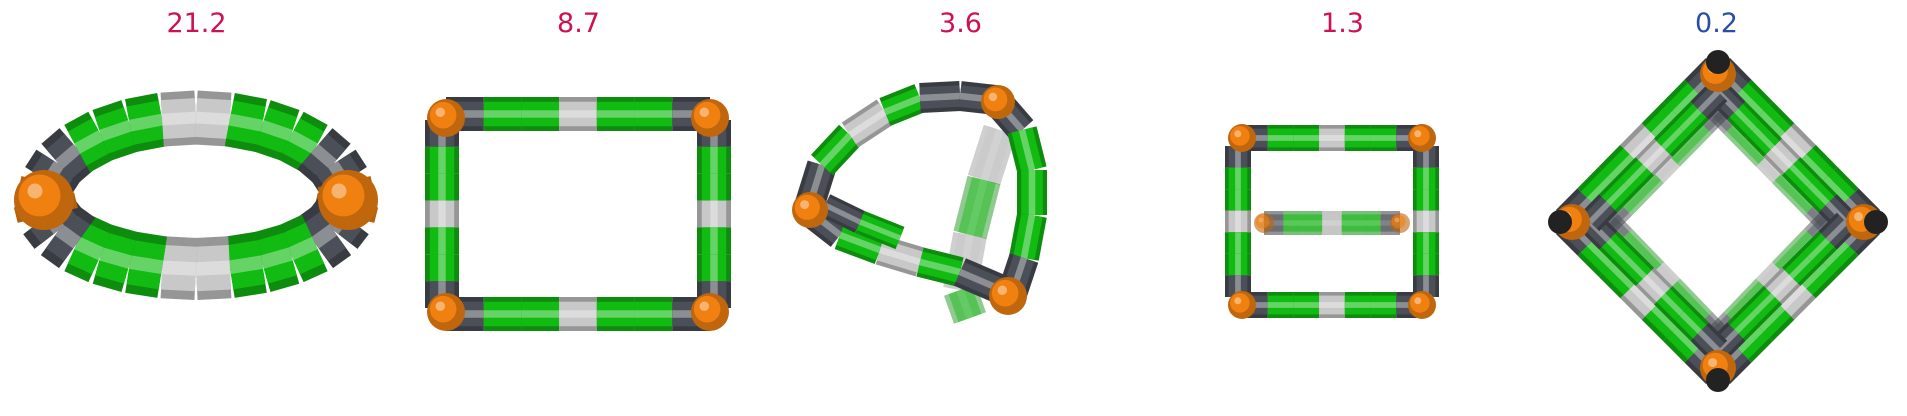 This screenshot has height=416, width=1907. I want to click on panel-1-value: 21.2, so click(196, 23).